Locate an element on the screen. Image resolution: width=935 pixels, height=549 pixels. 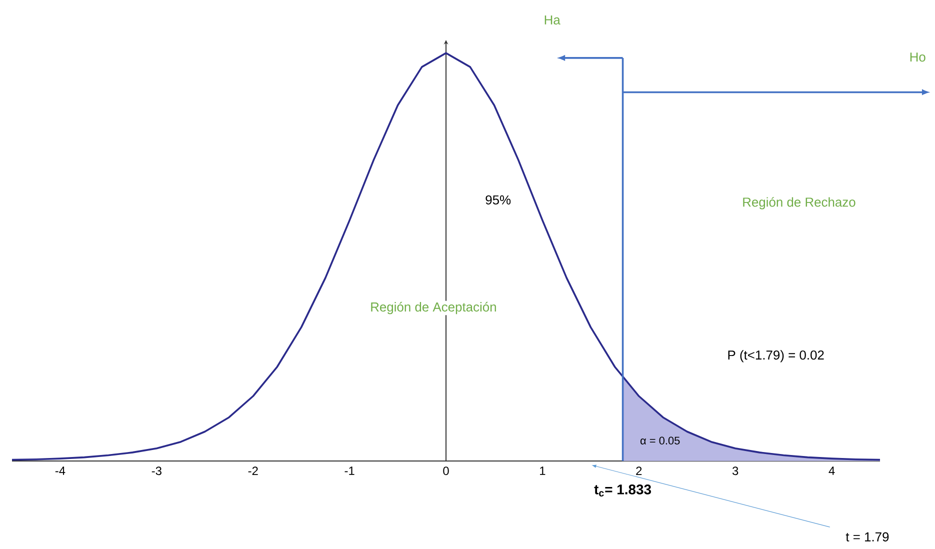
text: Ha is located at coordinates (552, 20).